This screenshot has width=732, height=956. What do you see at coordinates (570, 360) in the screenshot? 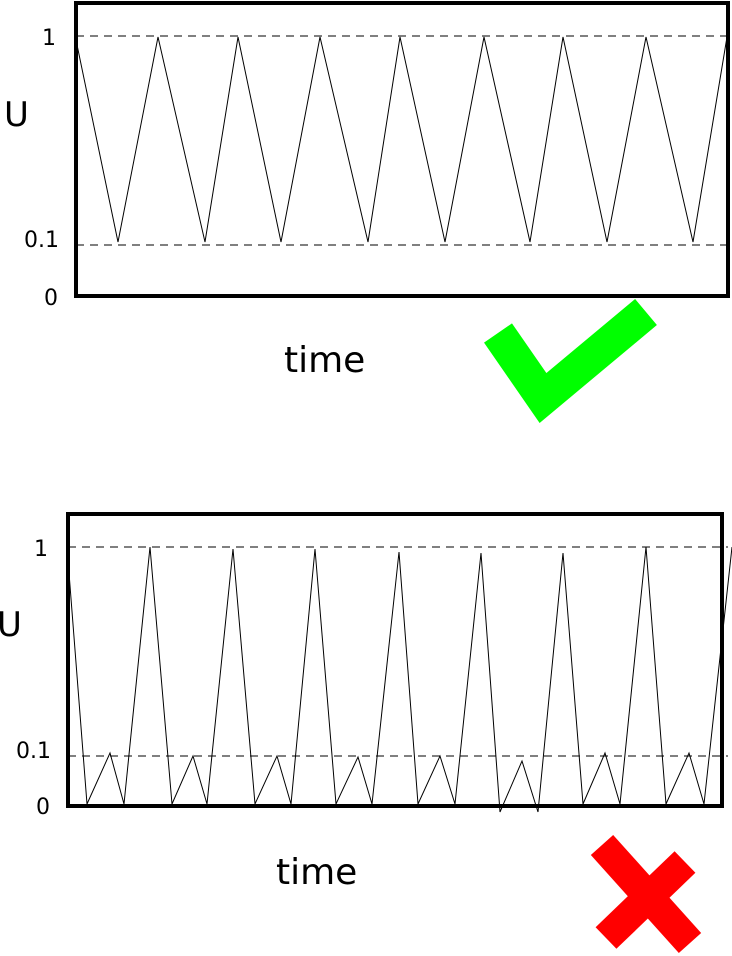
I see `check-mark-icon` at bounding box center [570, 360].